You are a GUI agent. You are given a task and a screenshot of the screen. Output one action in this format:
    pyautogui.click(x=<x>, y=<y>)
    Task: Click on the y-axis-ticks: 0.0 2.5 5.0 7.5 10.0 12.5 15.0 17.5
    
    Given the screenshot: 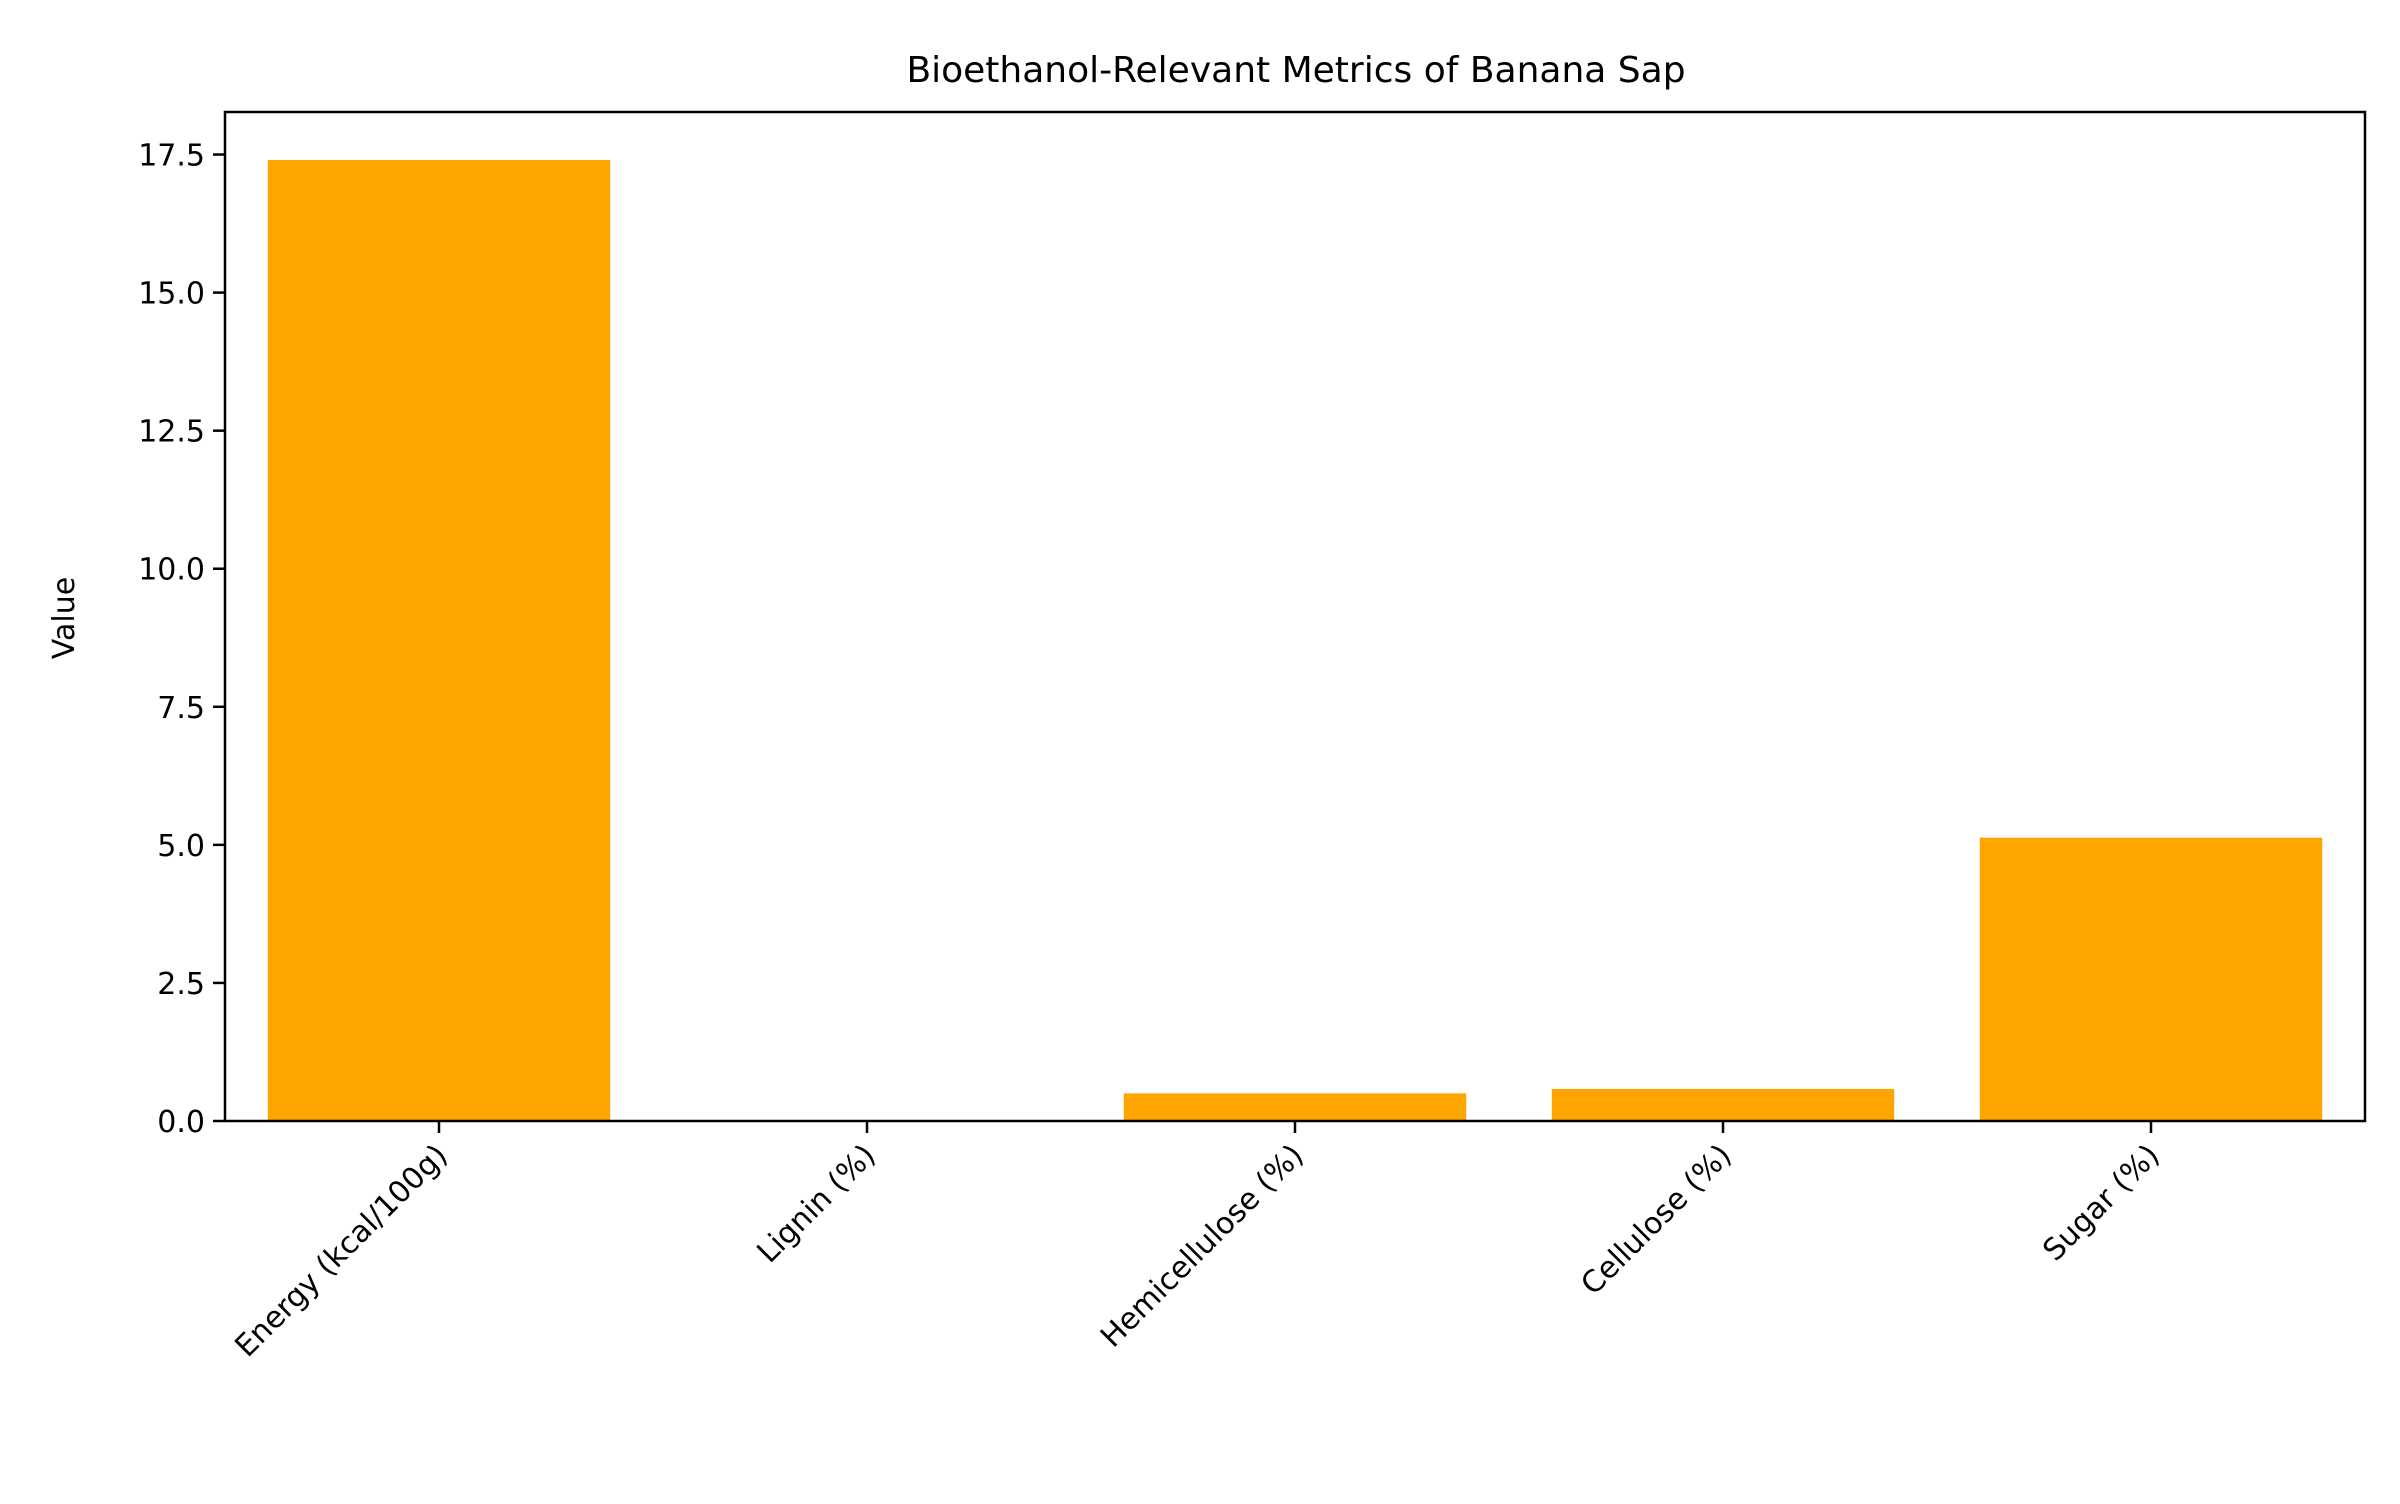 What is the action you would take?
    pyautogui.click(x=181, y=639)
    